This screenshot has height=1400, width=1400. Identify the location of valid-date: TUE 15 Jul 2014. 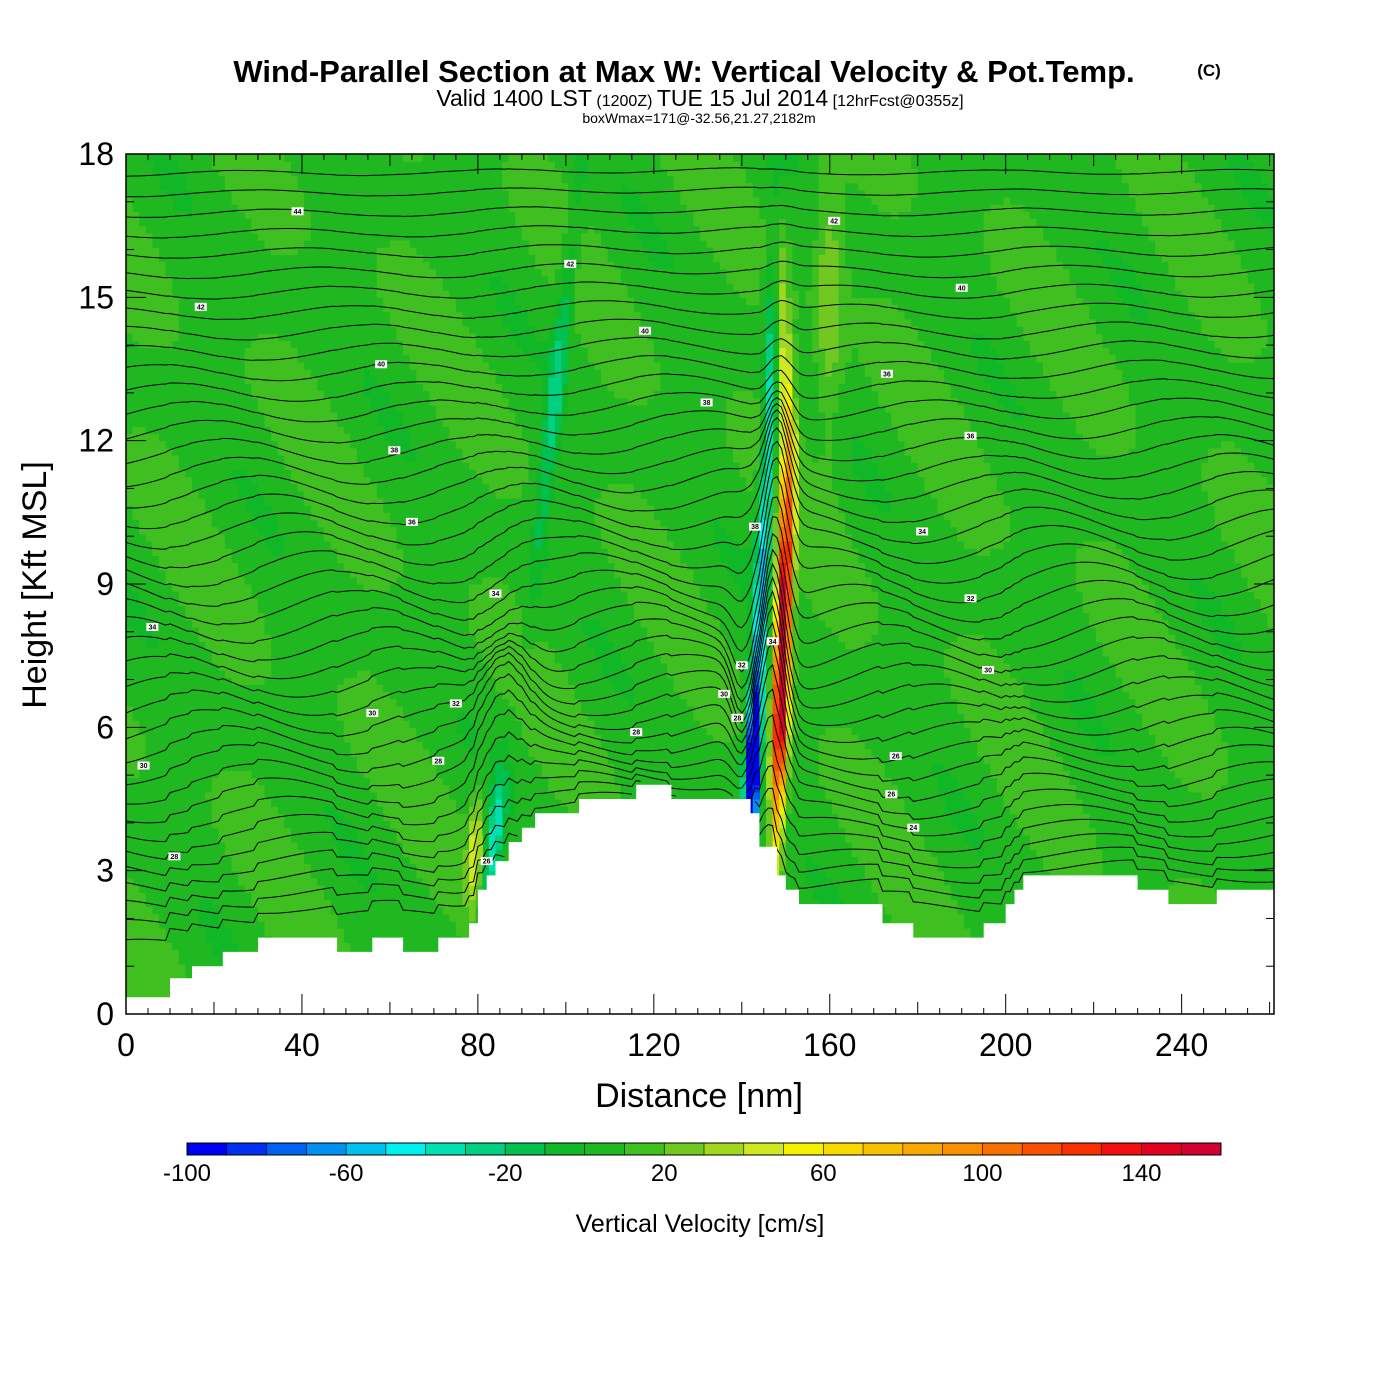
(743, 98).